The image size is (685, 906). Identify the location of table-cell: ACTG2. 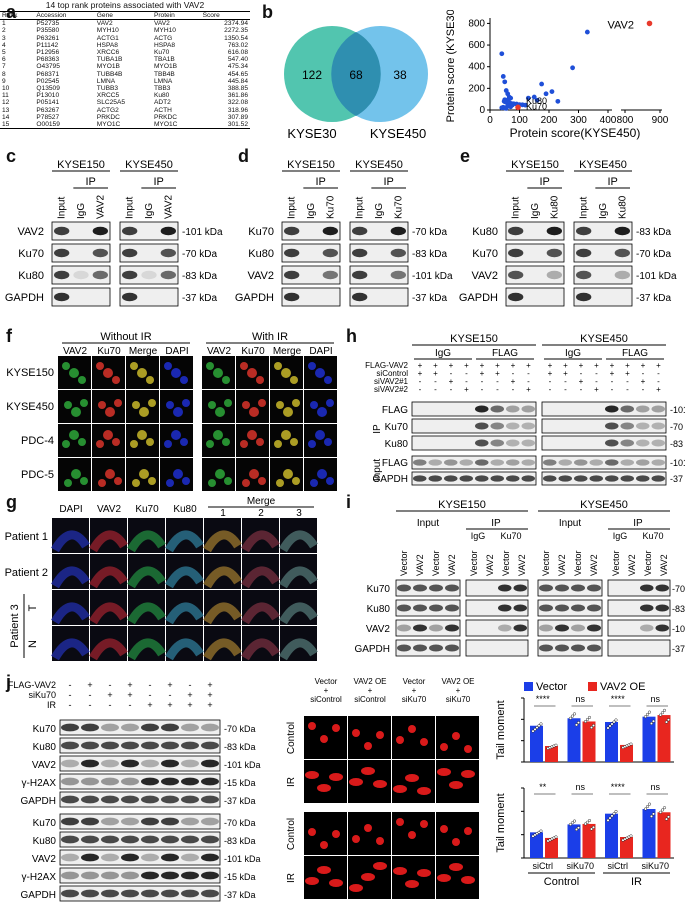
(107, 110).